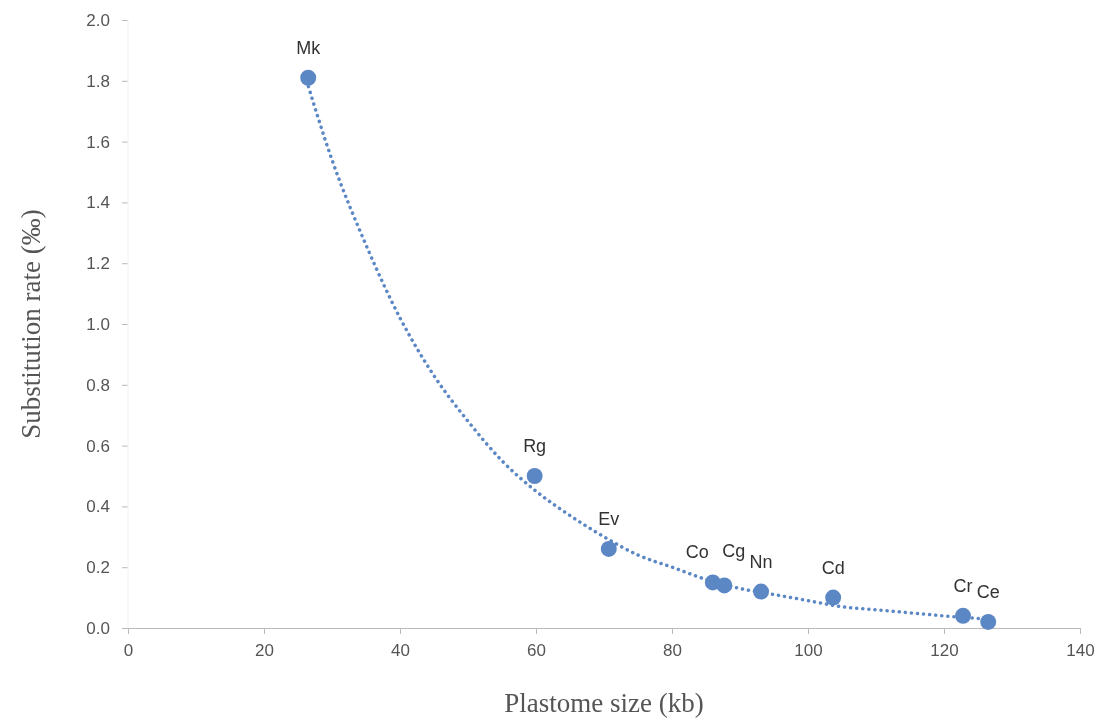  What do you see at coordinates (536, 651) in the screenshot?
I see `x-tick-label: 60` at bounding box center [536, 651].